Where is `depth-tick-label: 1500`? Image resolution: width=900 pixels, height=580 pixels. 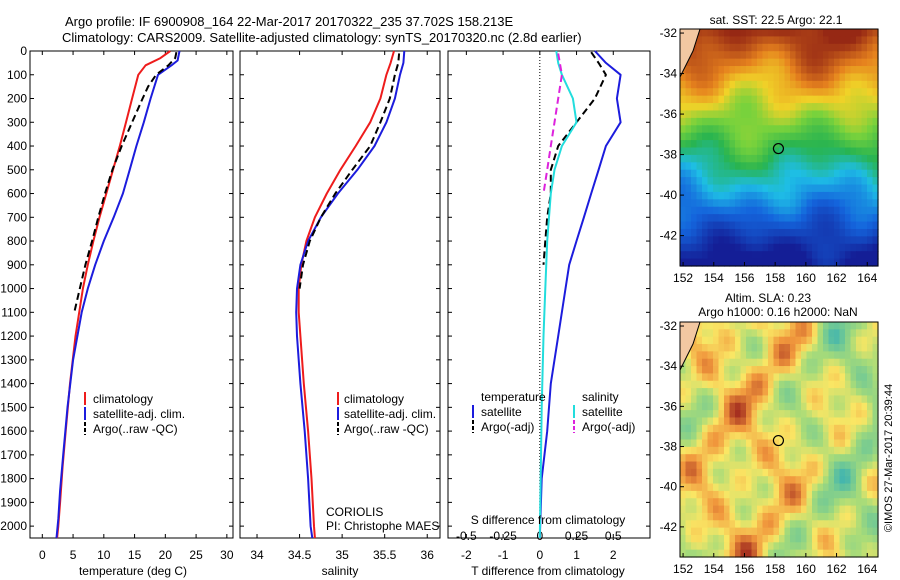
depth-tick-label: 1500 is located at coordinates (13, 407).